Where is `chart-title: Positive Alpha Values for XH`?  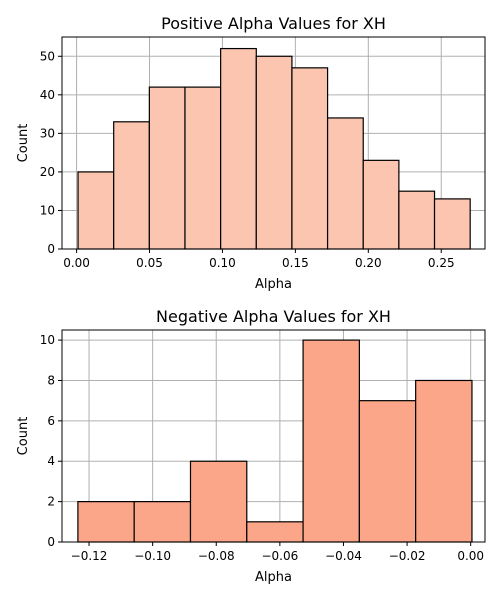
chart-title: Positive Alpha Values for XH is located at coordinates (273, 23).